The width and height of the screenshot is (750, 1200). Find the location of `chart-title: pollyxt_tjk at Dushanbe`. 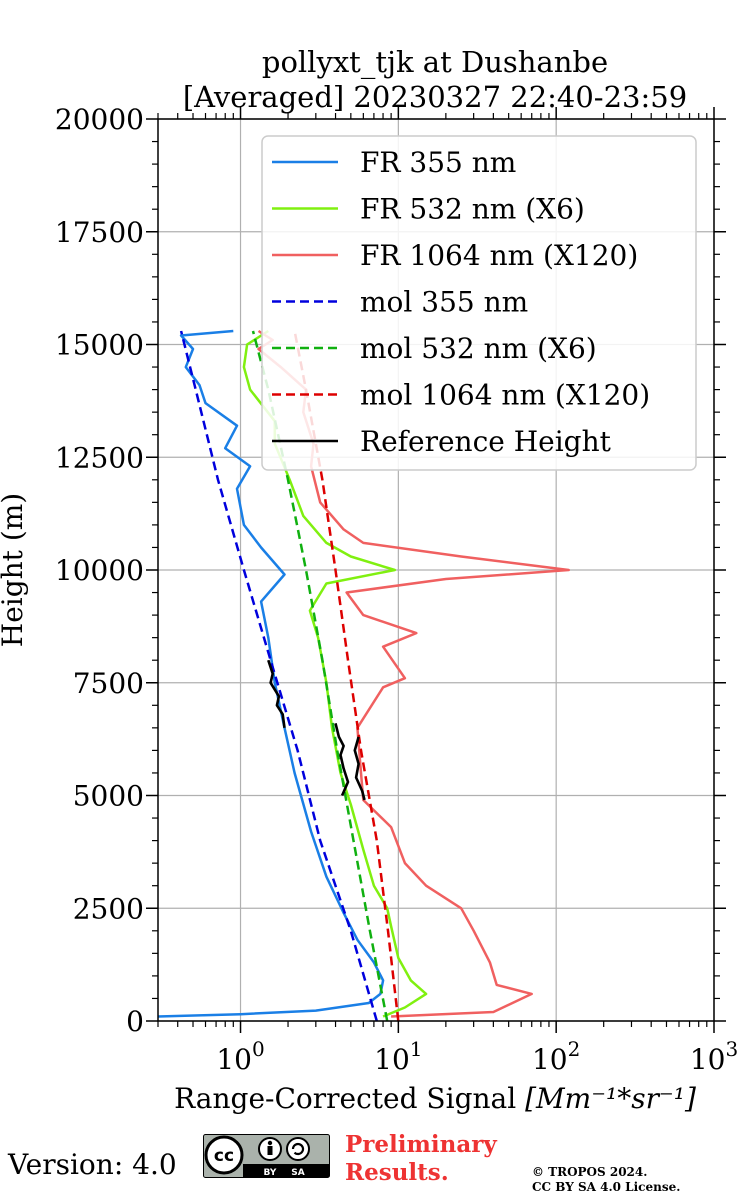

chart-title: pollyxt_tjk at Dushanbe is located at coordinates (435, 62).